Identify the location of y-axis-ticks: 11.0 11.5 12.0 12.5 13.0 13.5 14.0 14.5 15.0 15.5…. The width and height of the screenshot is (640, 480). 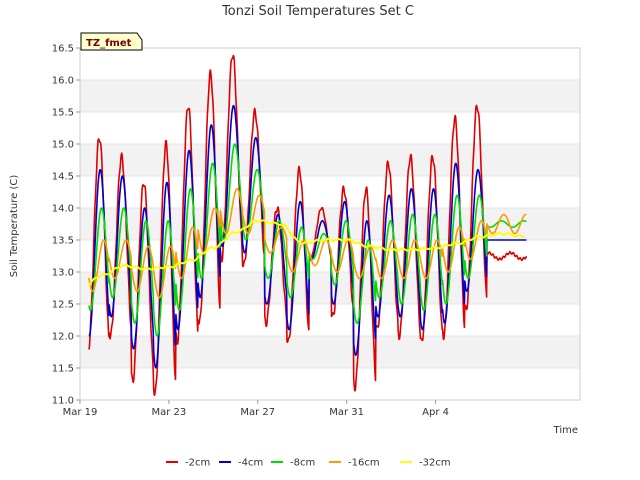
(66, 225).